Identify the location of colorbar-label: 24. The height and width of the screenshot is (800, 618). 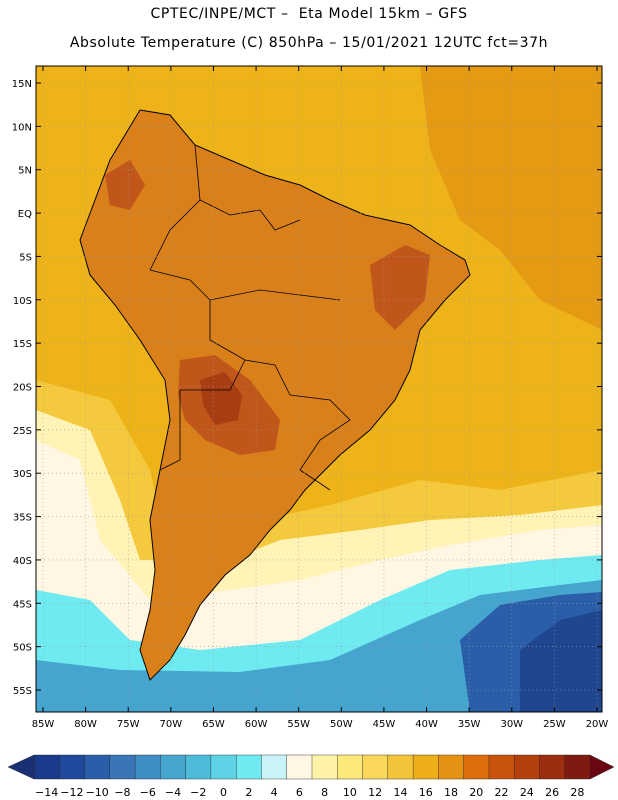
(527, 792).